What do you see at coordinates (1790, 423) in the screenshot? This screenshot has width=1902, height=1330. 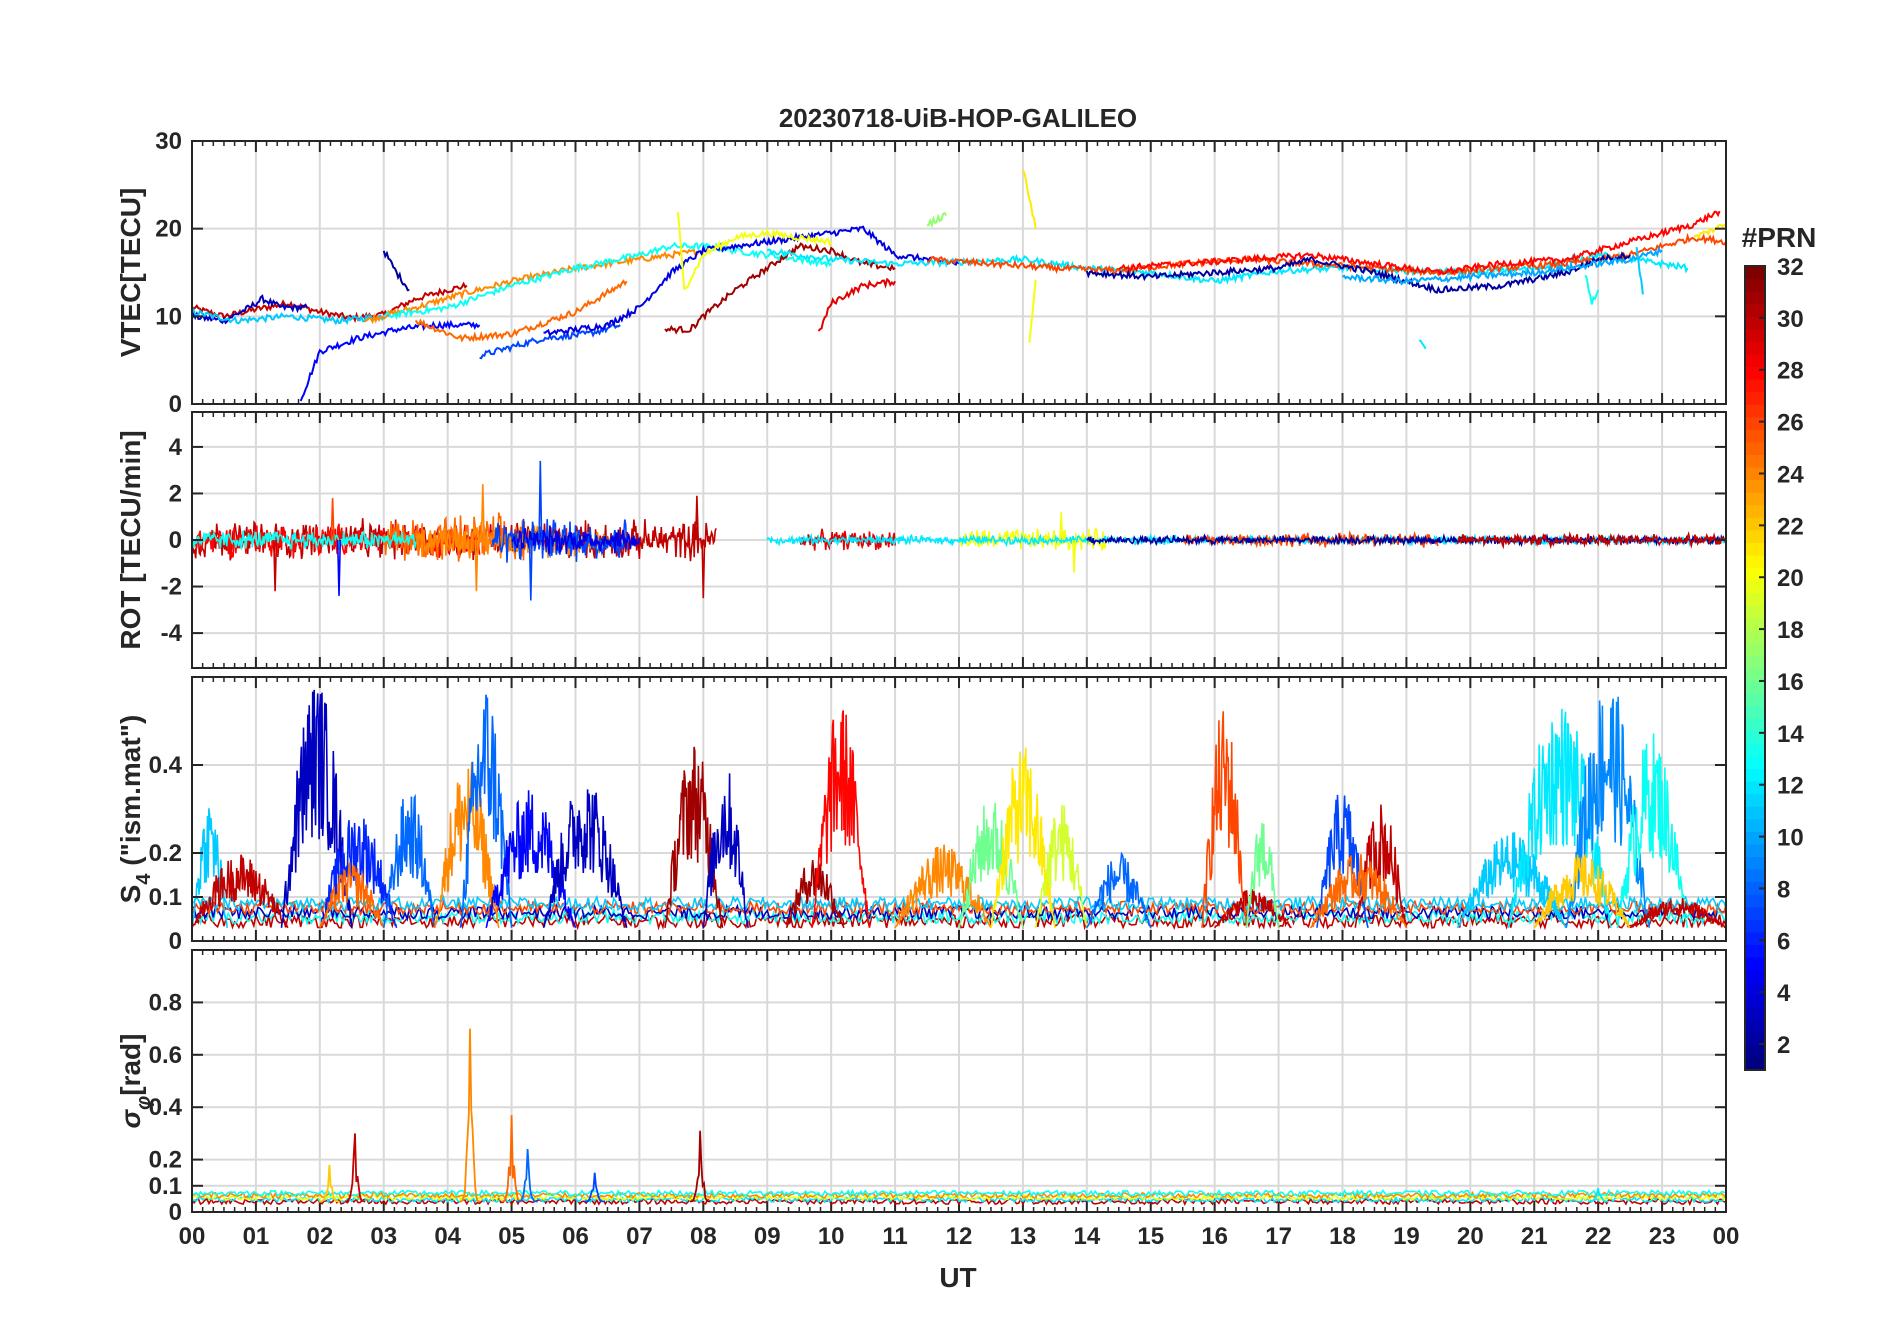 I see `colorbar-tick-label: 26` at bounding box center [1790, 423].